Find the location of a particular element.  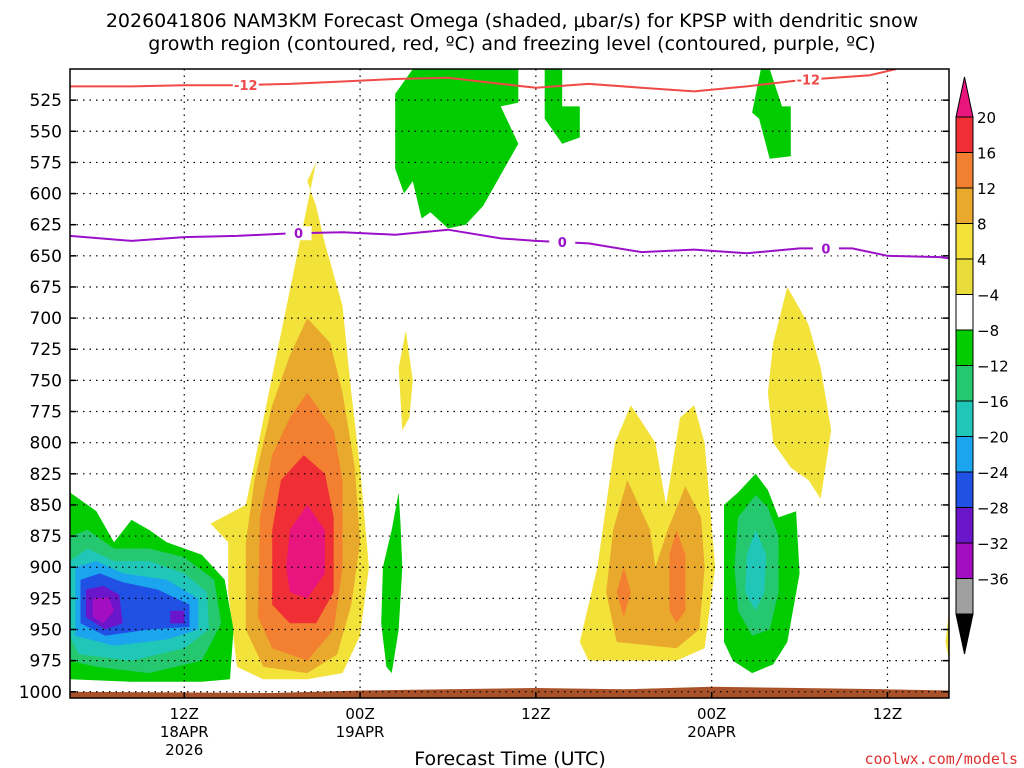

omega-region-yellow-d is located at coordinates (947, 635).